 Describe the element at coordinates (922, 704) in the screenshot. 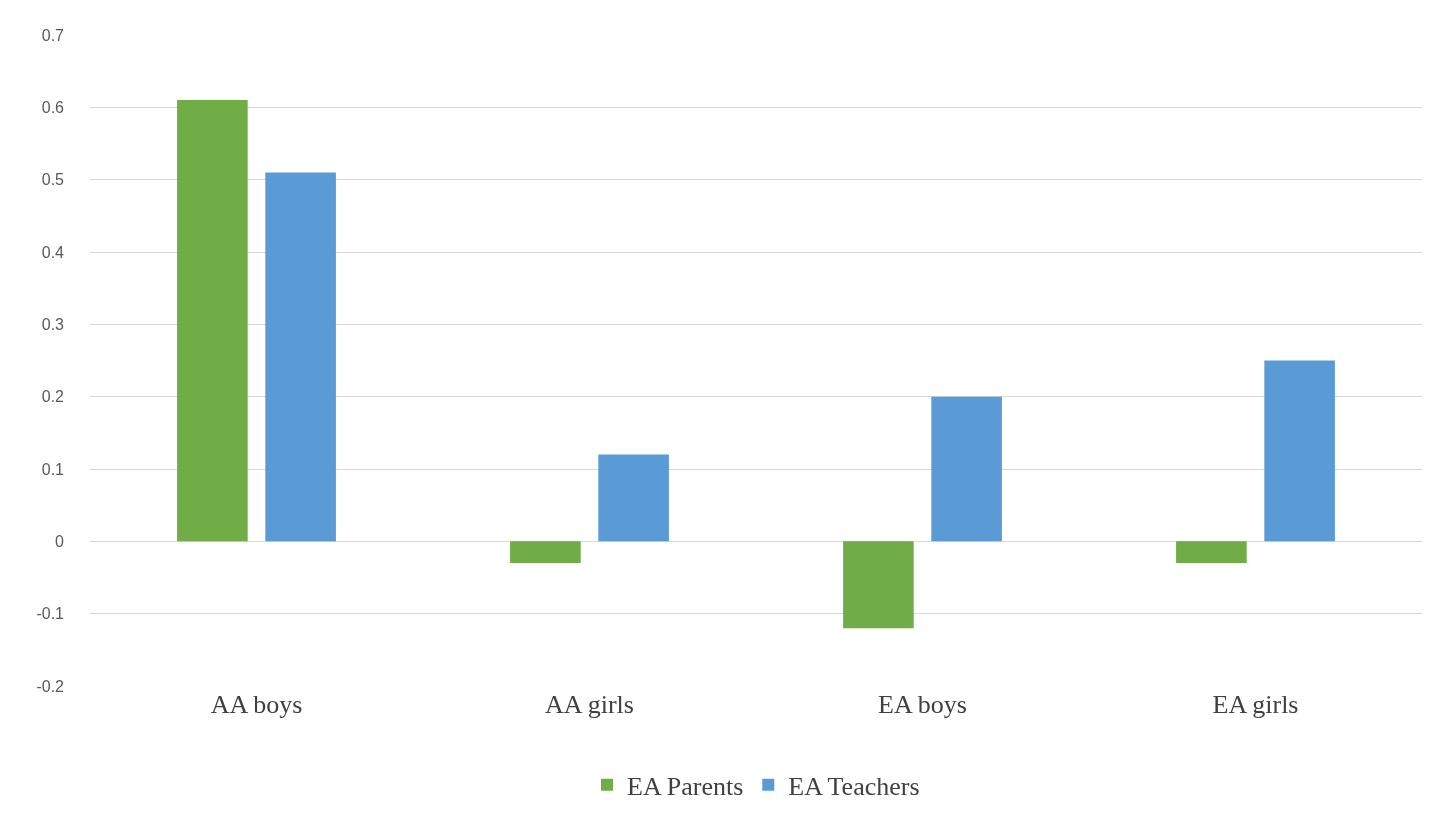

I see `x-tick-label: EA boys` at that location.